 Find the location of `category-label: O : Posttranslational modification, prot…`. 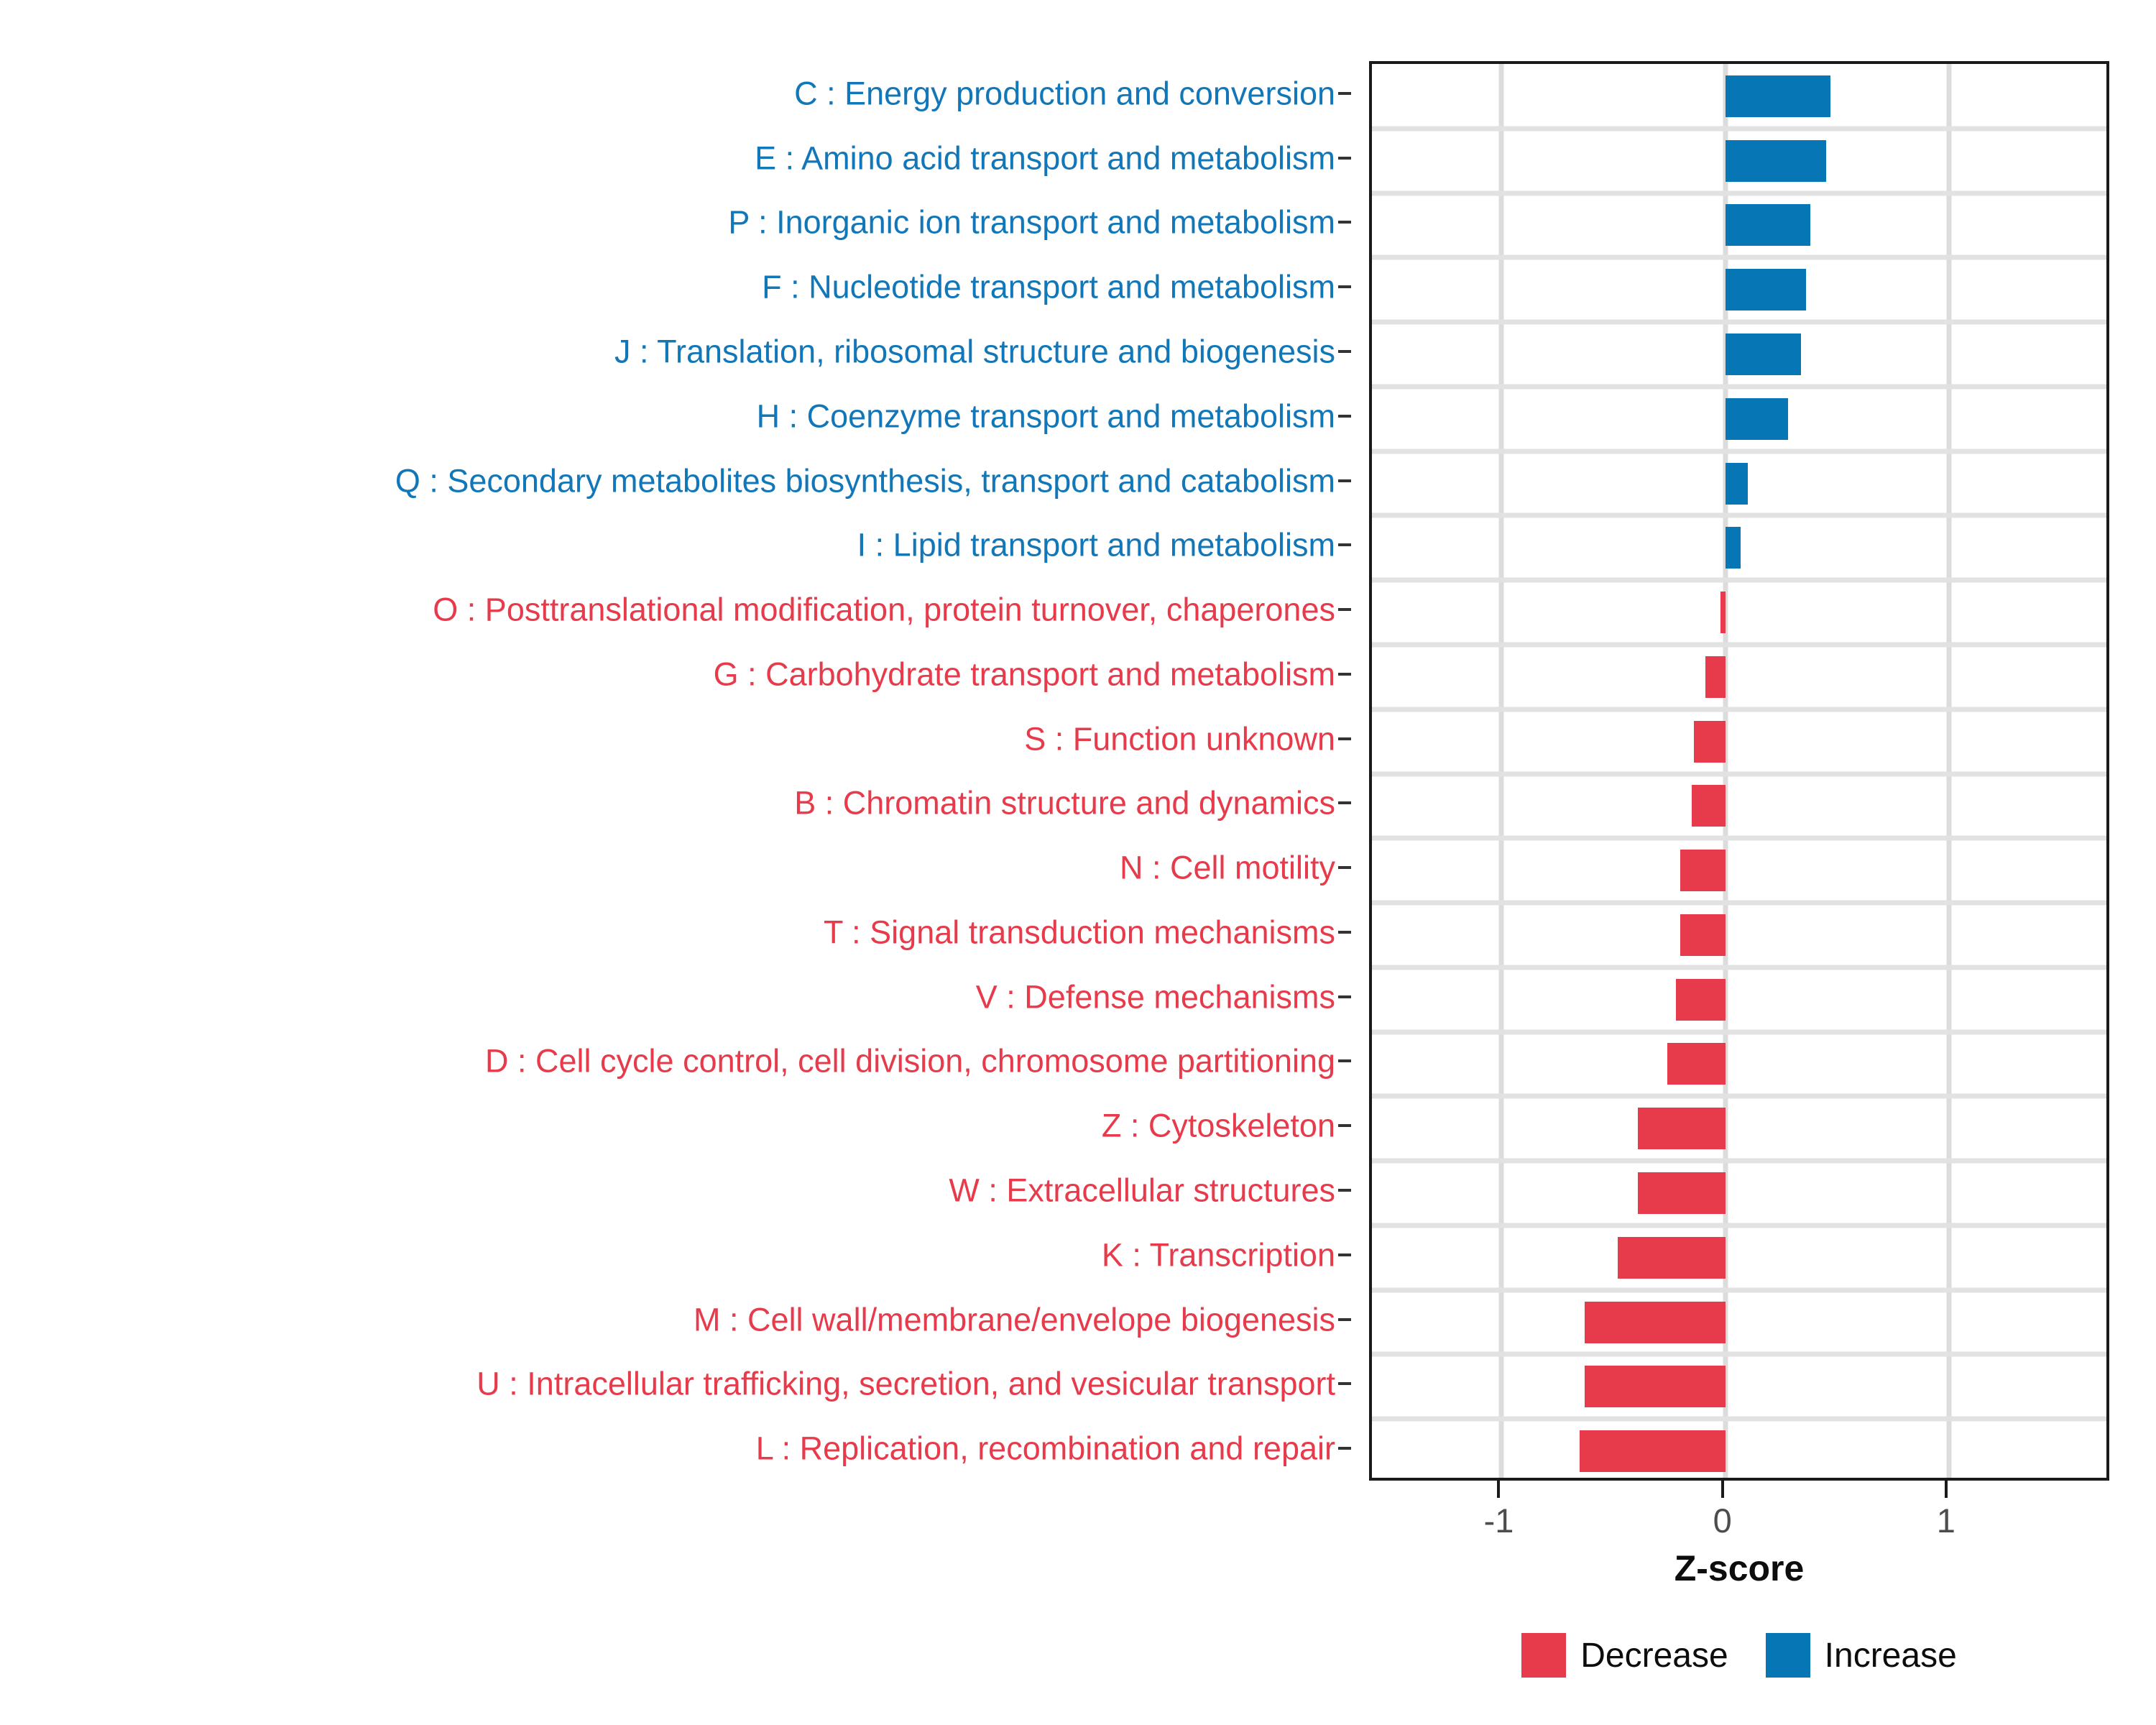

category-label: O : Posttranslational modification, prot… is located at coordinates (884, 609).